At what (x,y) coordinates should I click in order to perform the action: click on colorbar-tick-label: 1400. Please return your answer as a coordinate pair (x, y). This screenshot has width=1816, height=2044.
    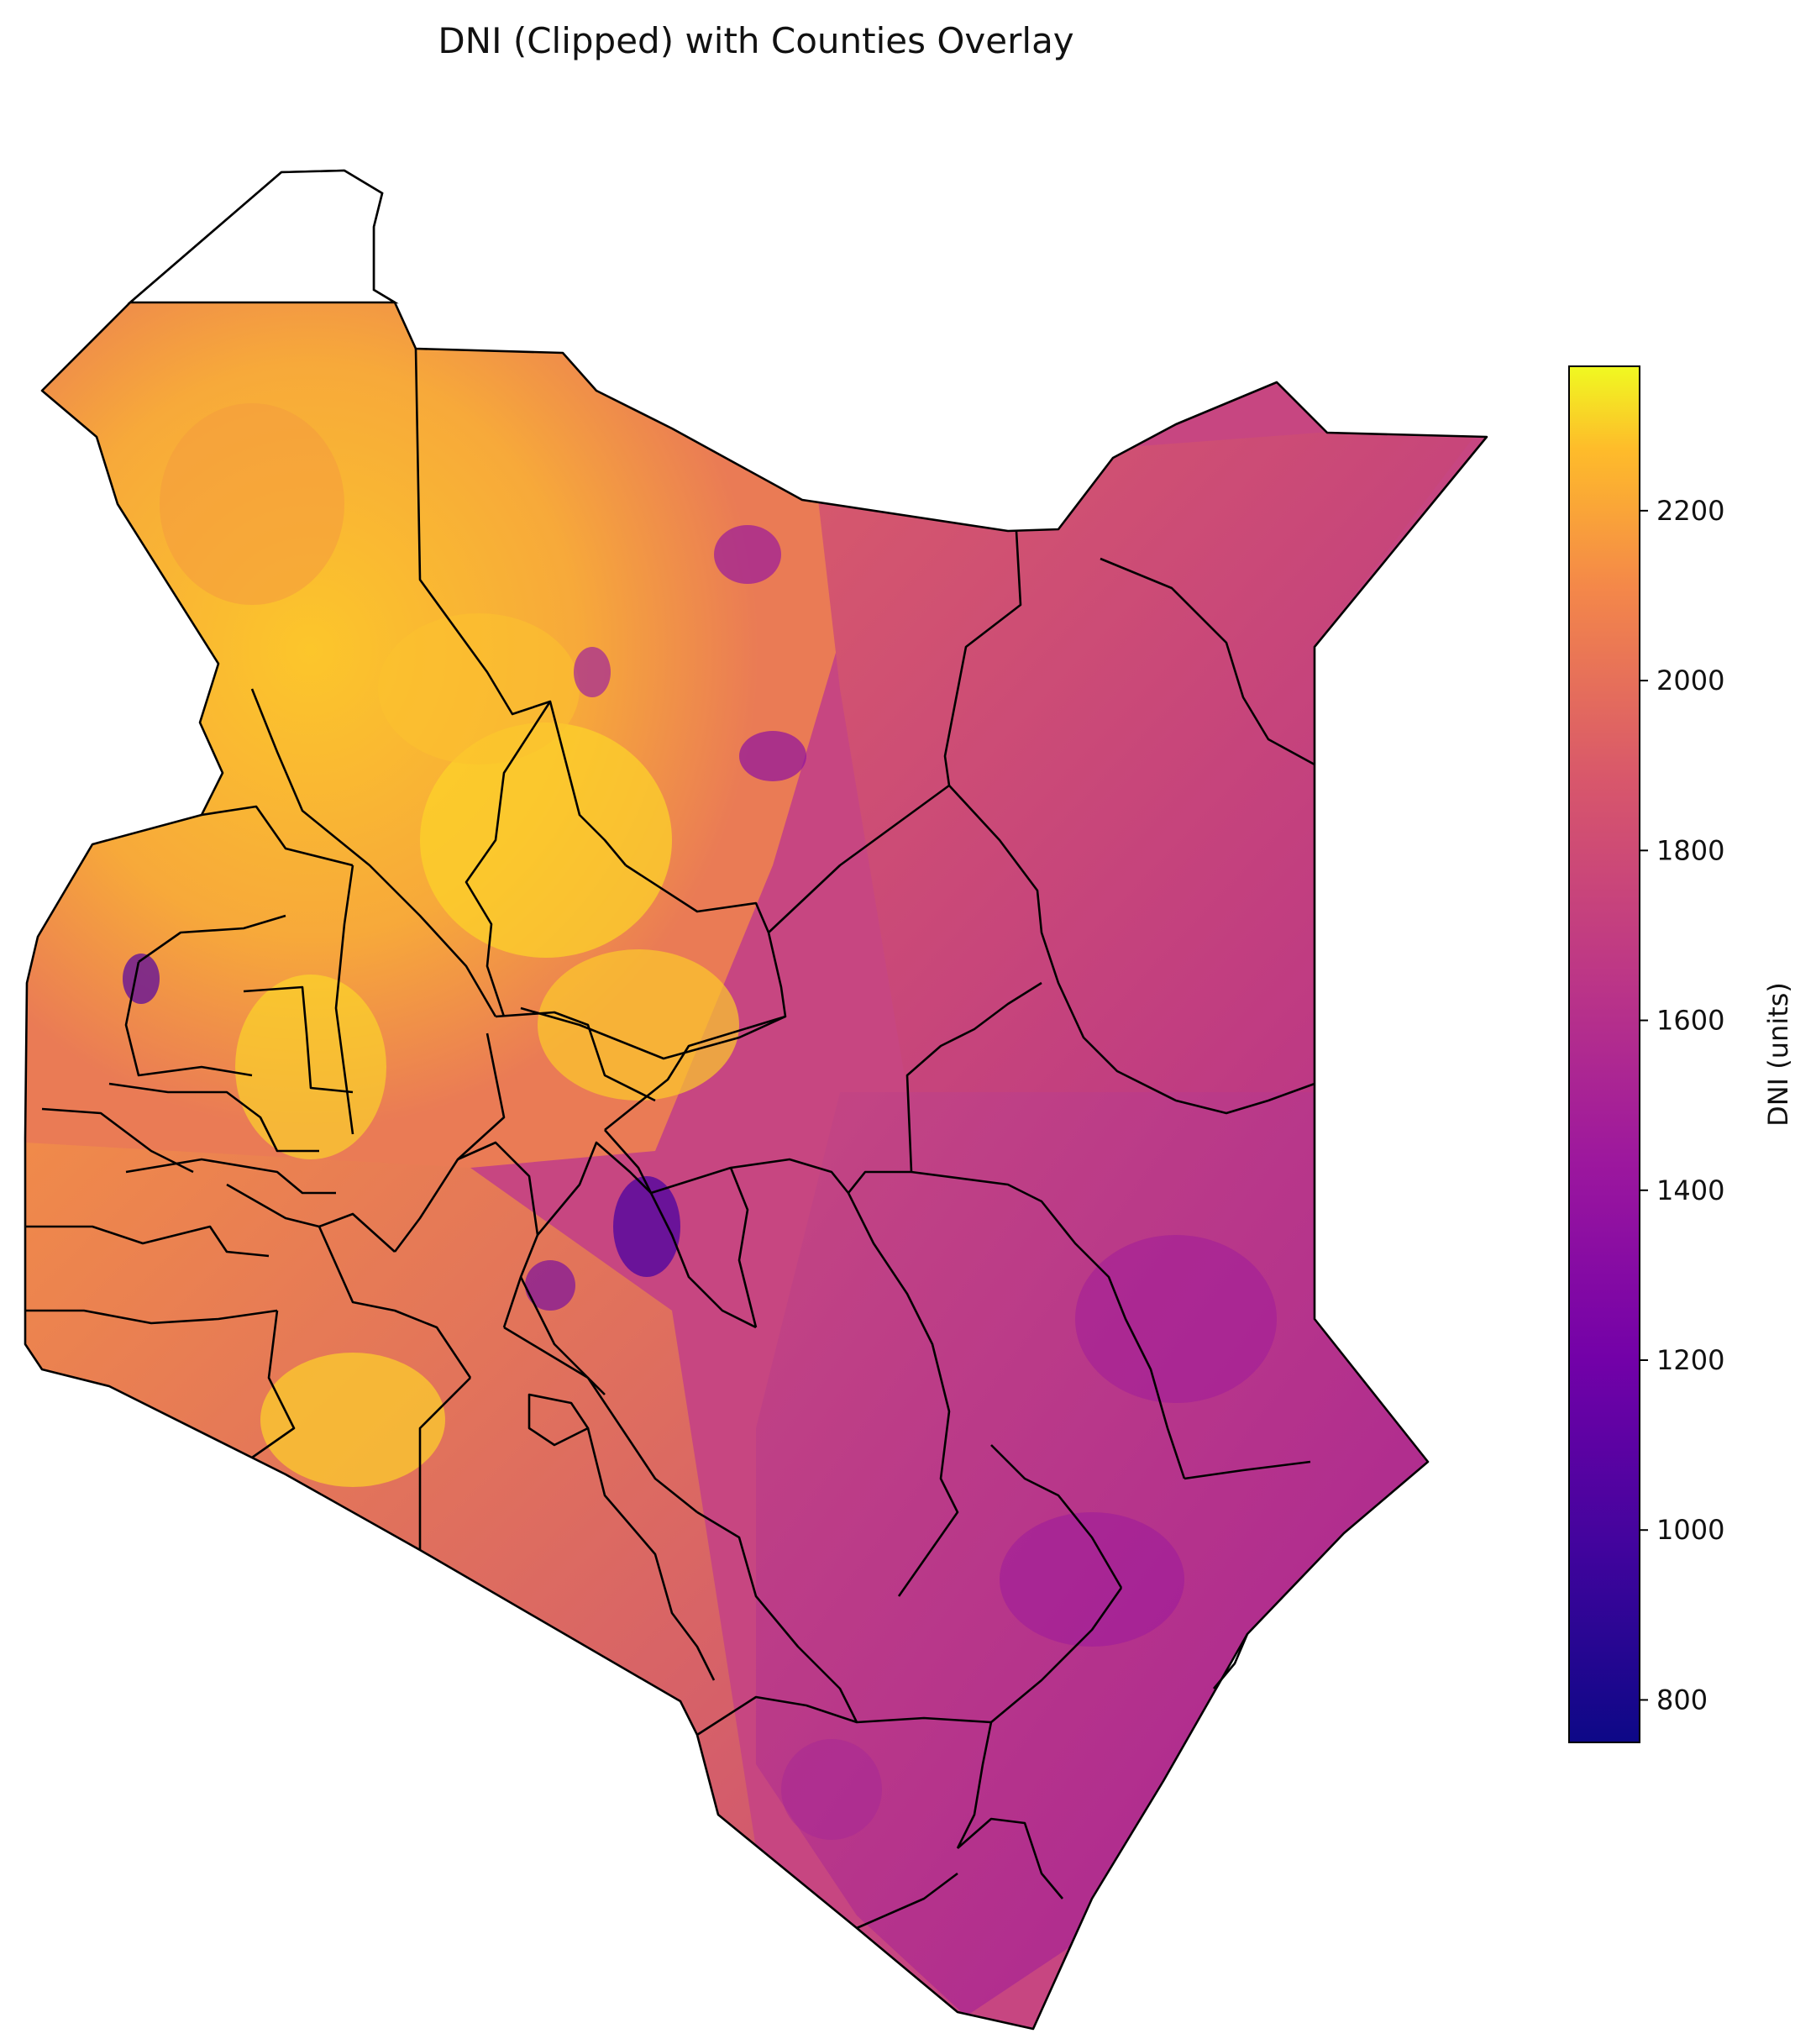
    Looking at the image, I should click on (1690, 1190).